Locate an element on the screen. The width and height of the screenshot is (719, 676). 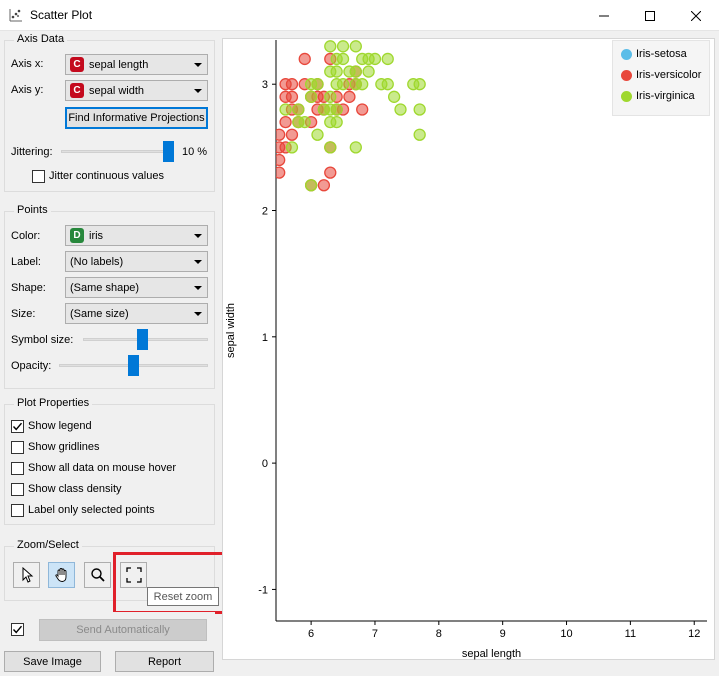
select-tool-button is located at coordinates (26, 575).